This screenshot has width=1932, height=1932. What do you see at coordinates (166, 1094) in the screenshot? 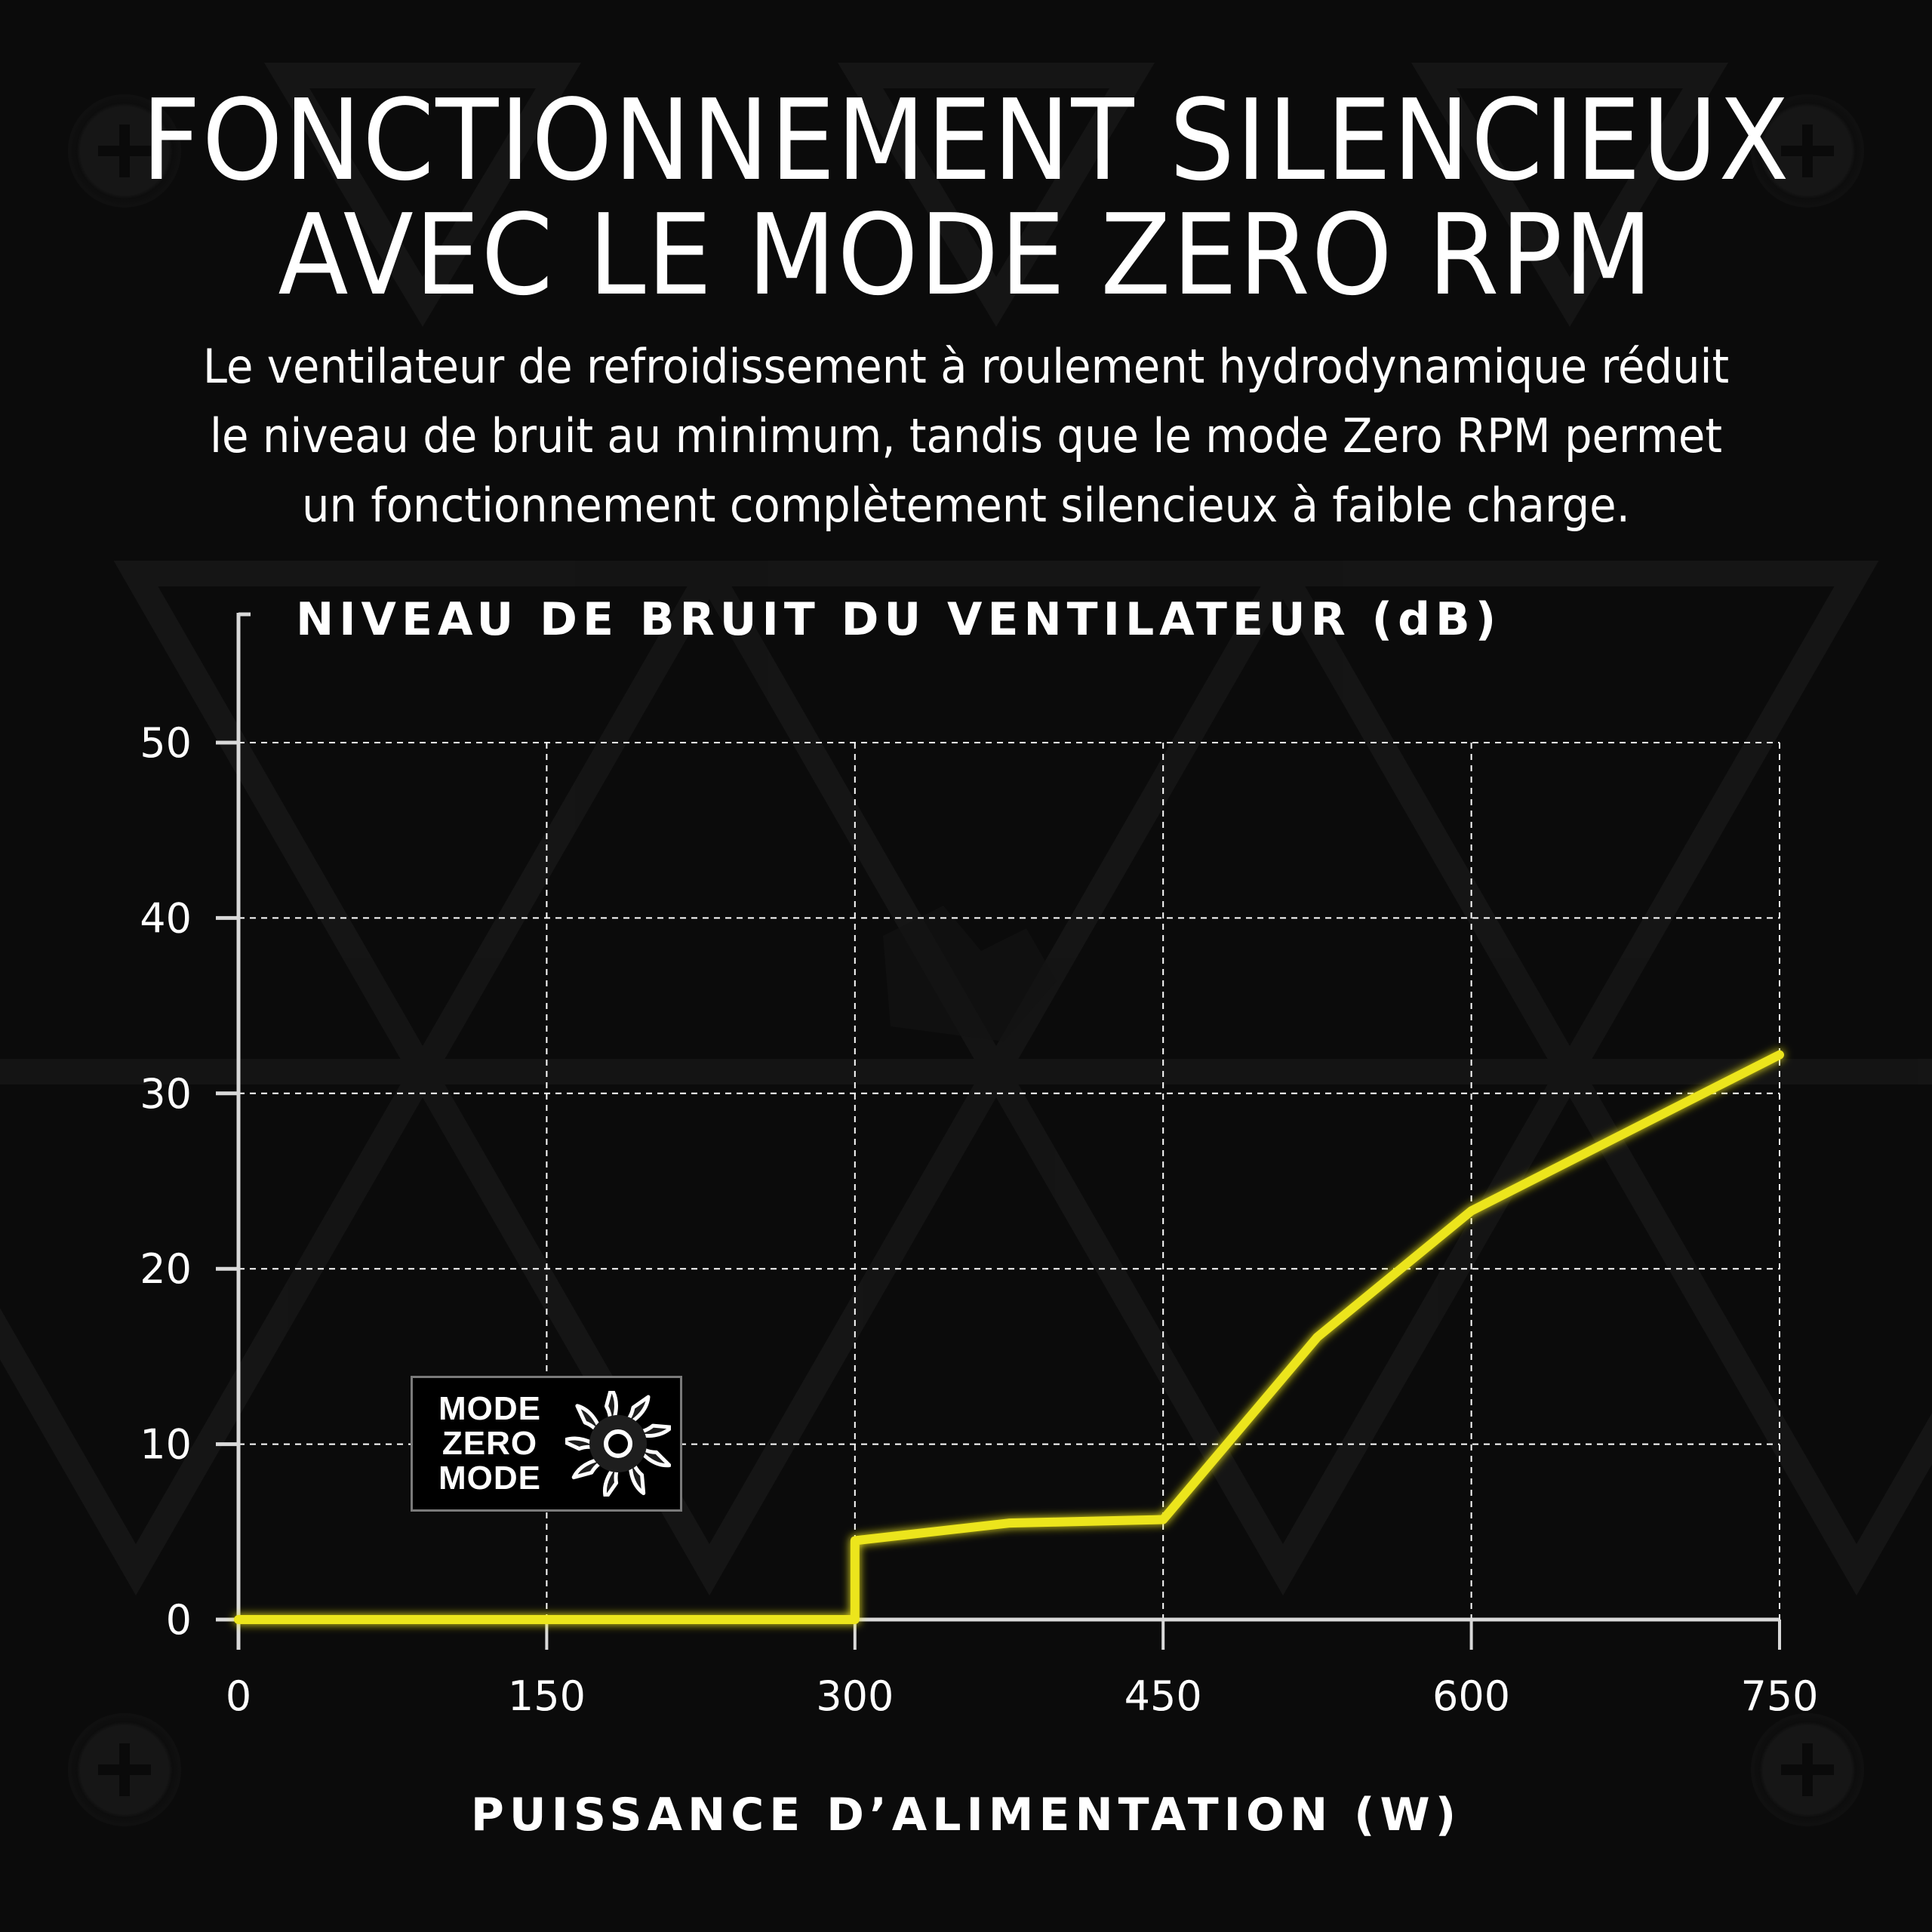
I see `y-tick-label: 30` at bounding box center [166, 1094].